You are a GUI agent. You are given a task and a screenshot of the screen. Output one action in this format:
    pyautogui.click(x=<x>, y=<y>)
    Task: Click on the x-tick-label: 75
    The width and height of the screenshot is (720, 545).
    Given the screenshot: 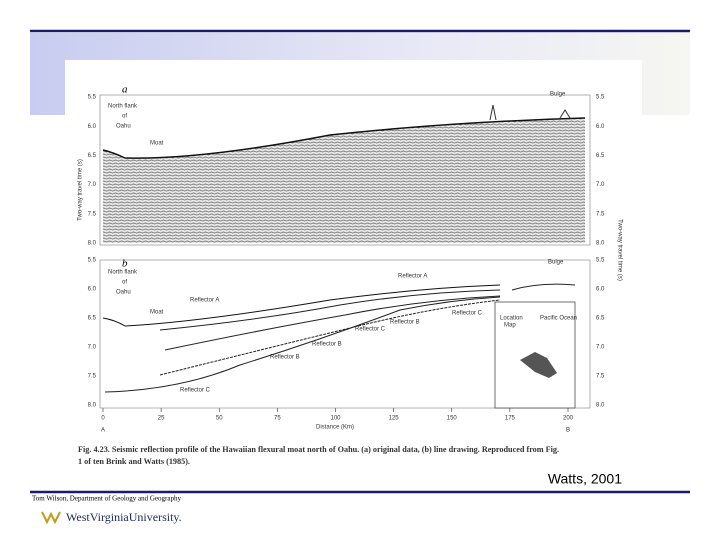 What is the action you would take?
    pyautogui.click(x=277, y=419)
    